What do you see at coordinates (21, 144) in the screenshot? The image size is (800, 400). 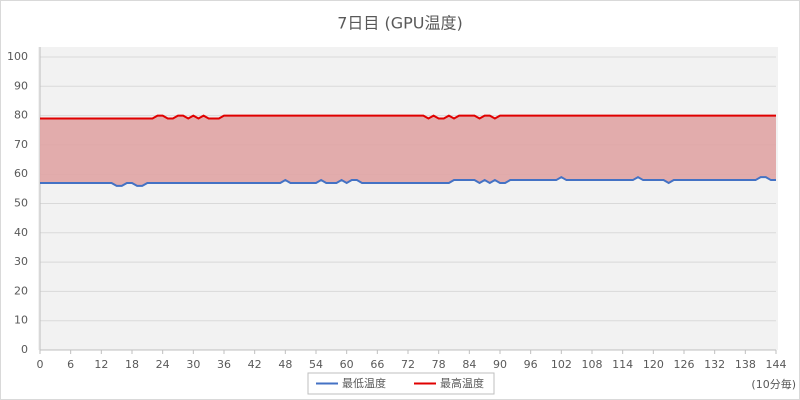 I see `y-tick-label: 70` at bounding box center [21, 144].